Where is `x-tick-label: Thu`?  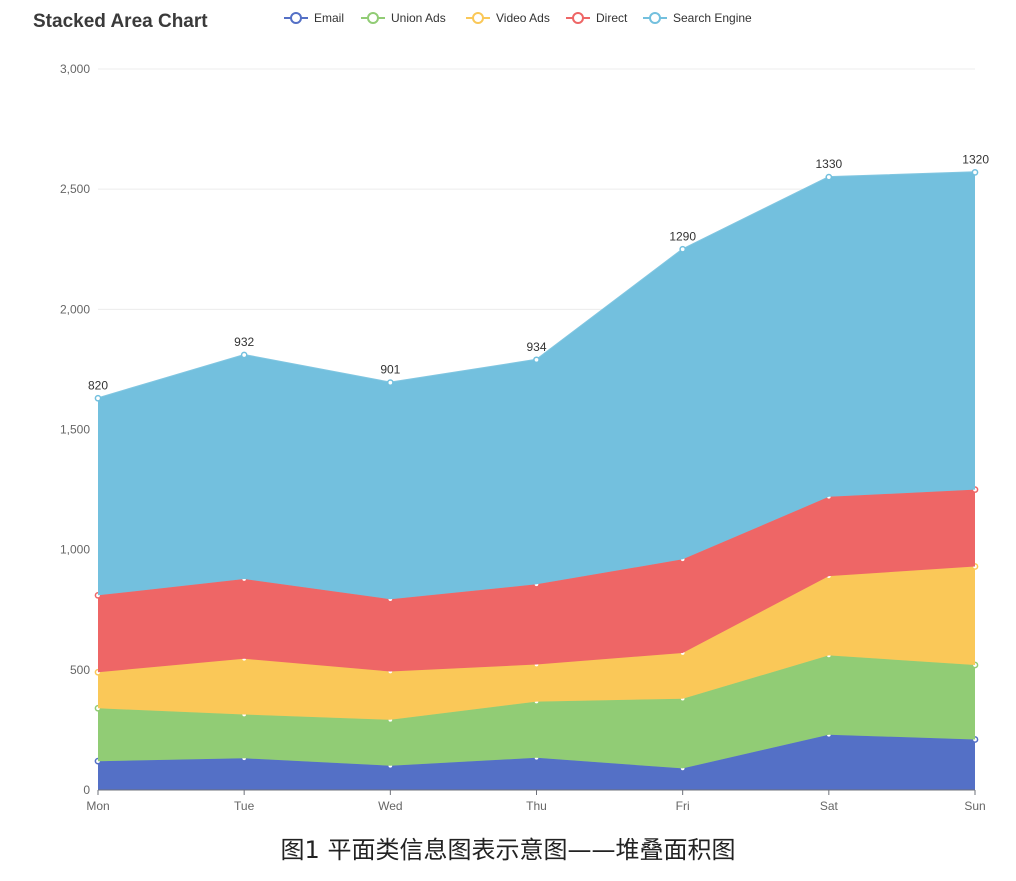 x-tick-label: Thu is located at coordinates (536, 806).